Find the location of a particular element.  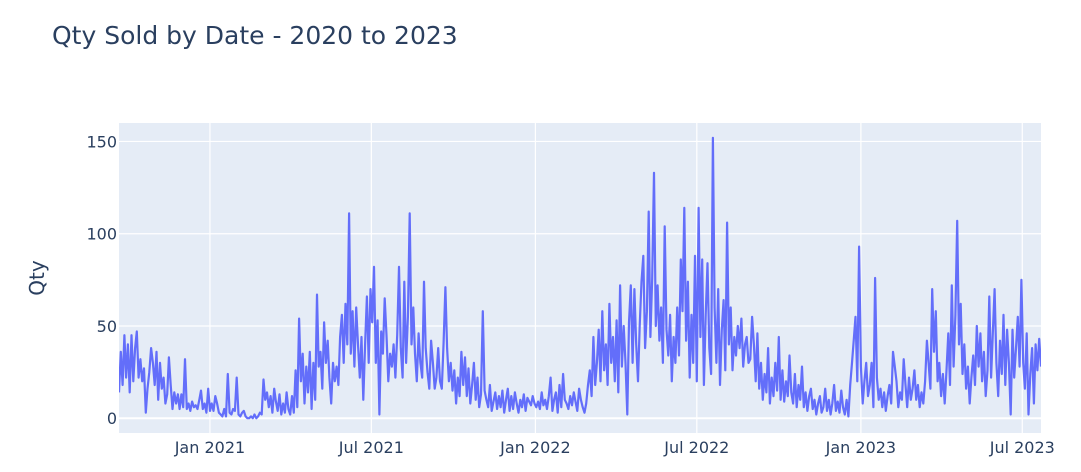

y-axis-ticks: 0 50 100 150 is located at coordinates (101, 280).